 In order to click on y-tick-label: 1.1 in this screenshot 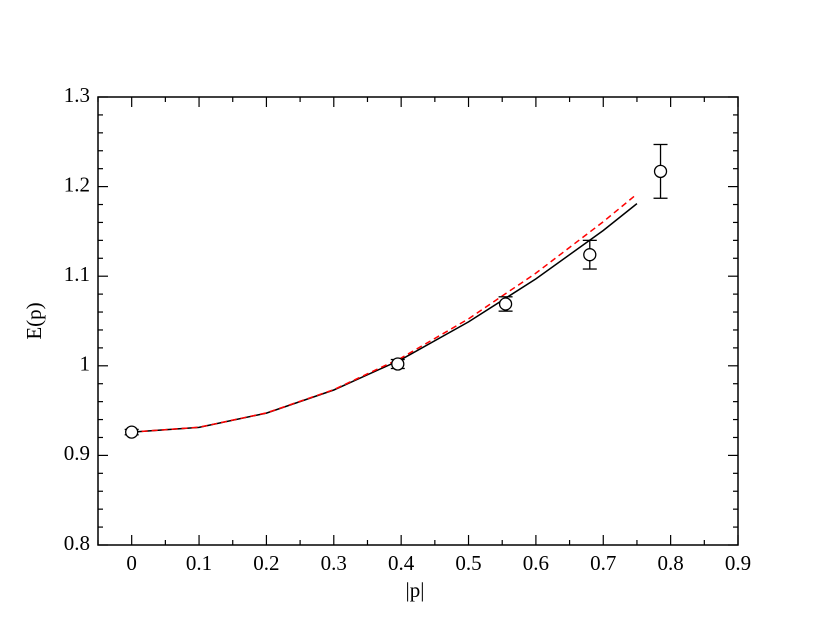, I will do `click(77, 274)`.